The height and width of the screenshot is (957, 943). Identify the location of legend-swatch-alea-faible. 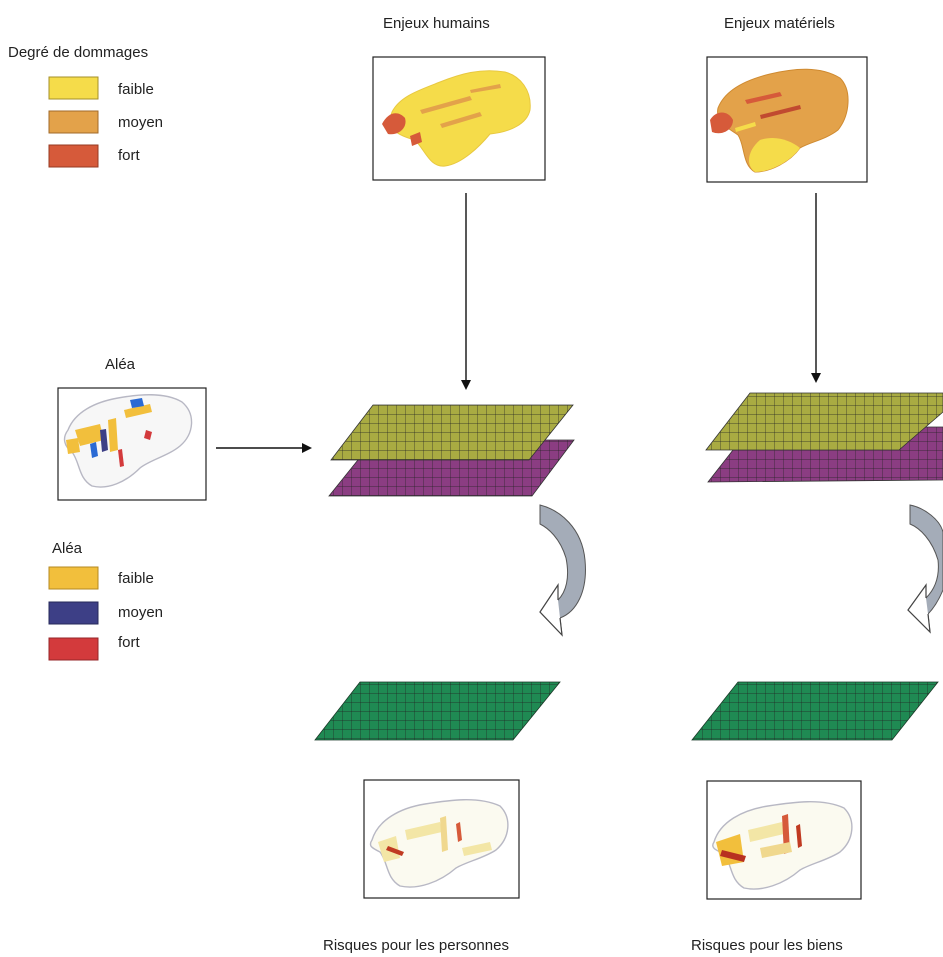
(73, 578).